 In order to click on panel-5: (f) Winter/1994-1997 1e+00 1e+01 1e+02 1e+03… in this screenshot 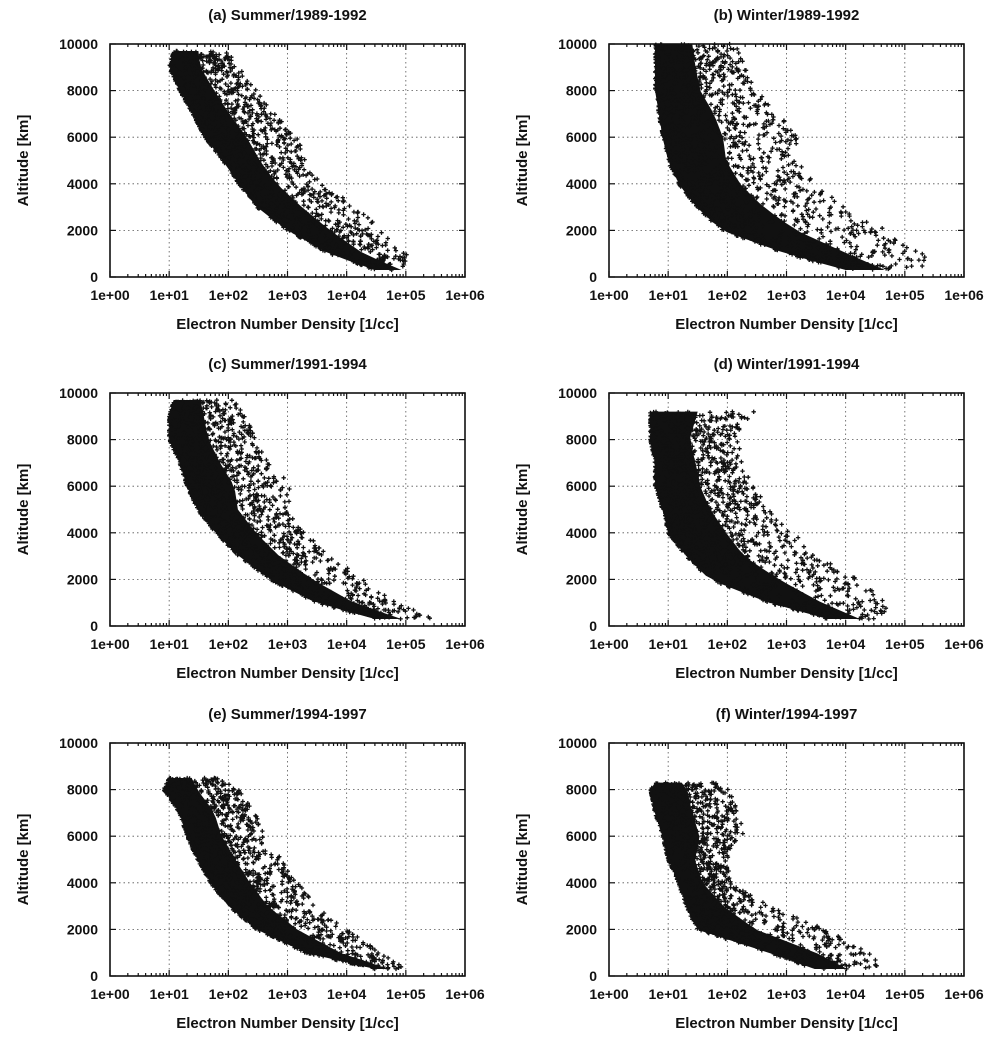, I will do `click(749, 869)`.